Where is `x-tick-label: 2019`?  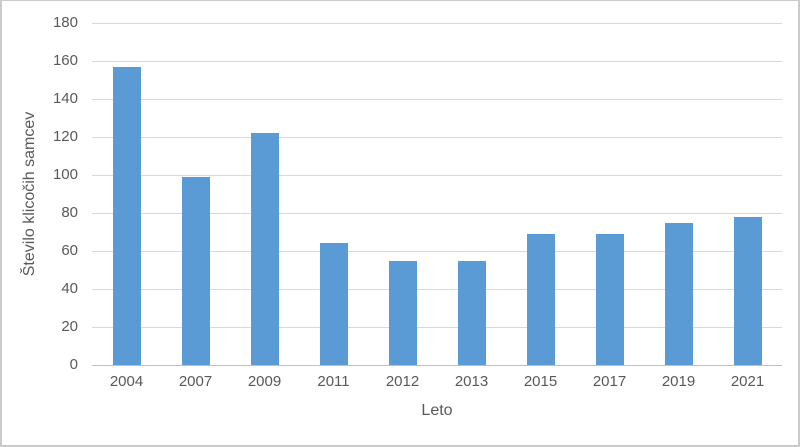 x-tick-label: 2019 is located at coordinates (678, 381).